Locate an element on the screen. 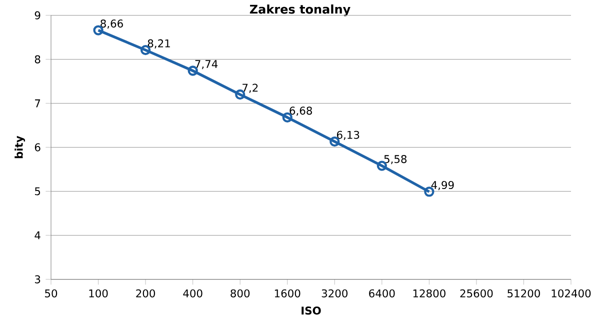 This screenshot has height=334, width=600. x-tick-label: 102400 is located at coordinates (571, 293).